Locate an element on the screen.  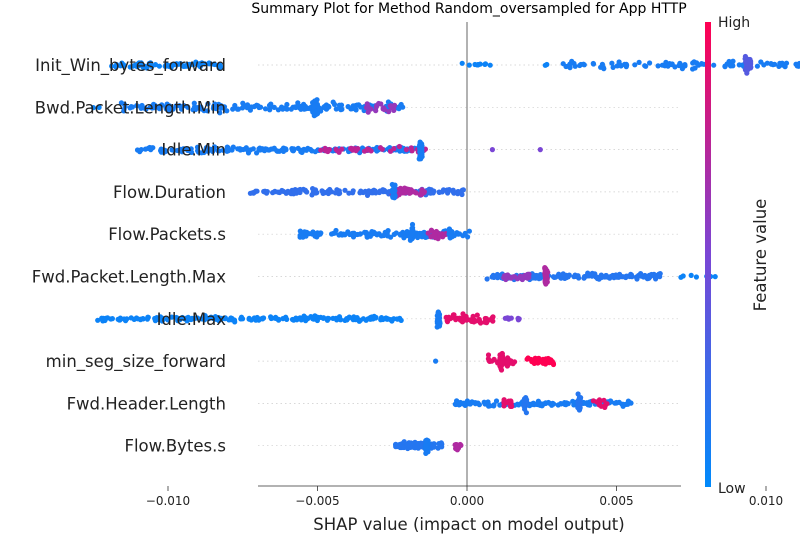
x-tick-label: −0.005 is located at coordinates (317, 501).